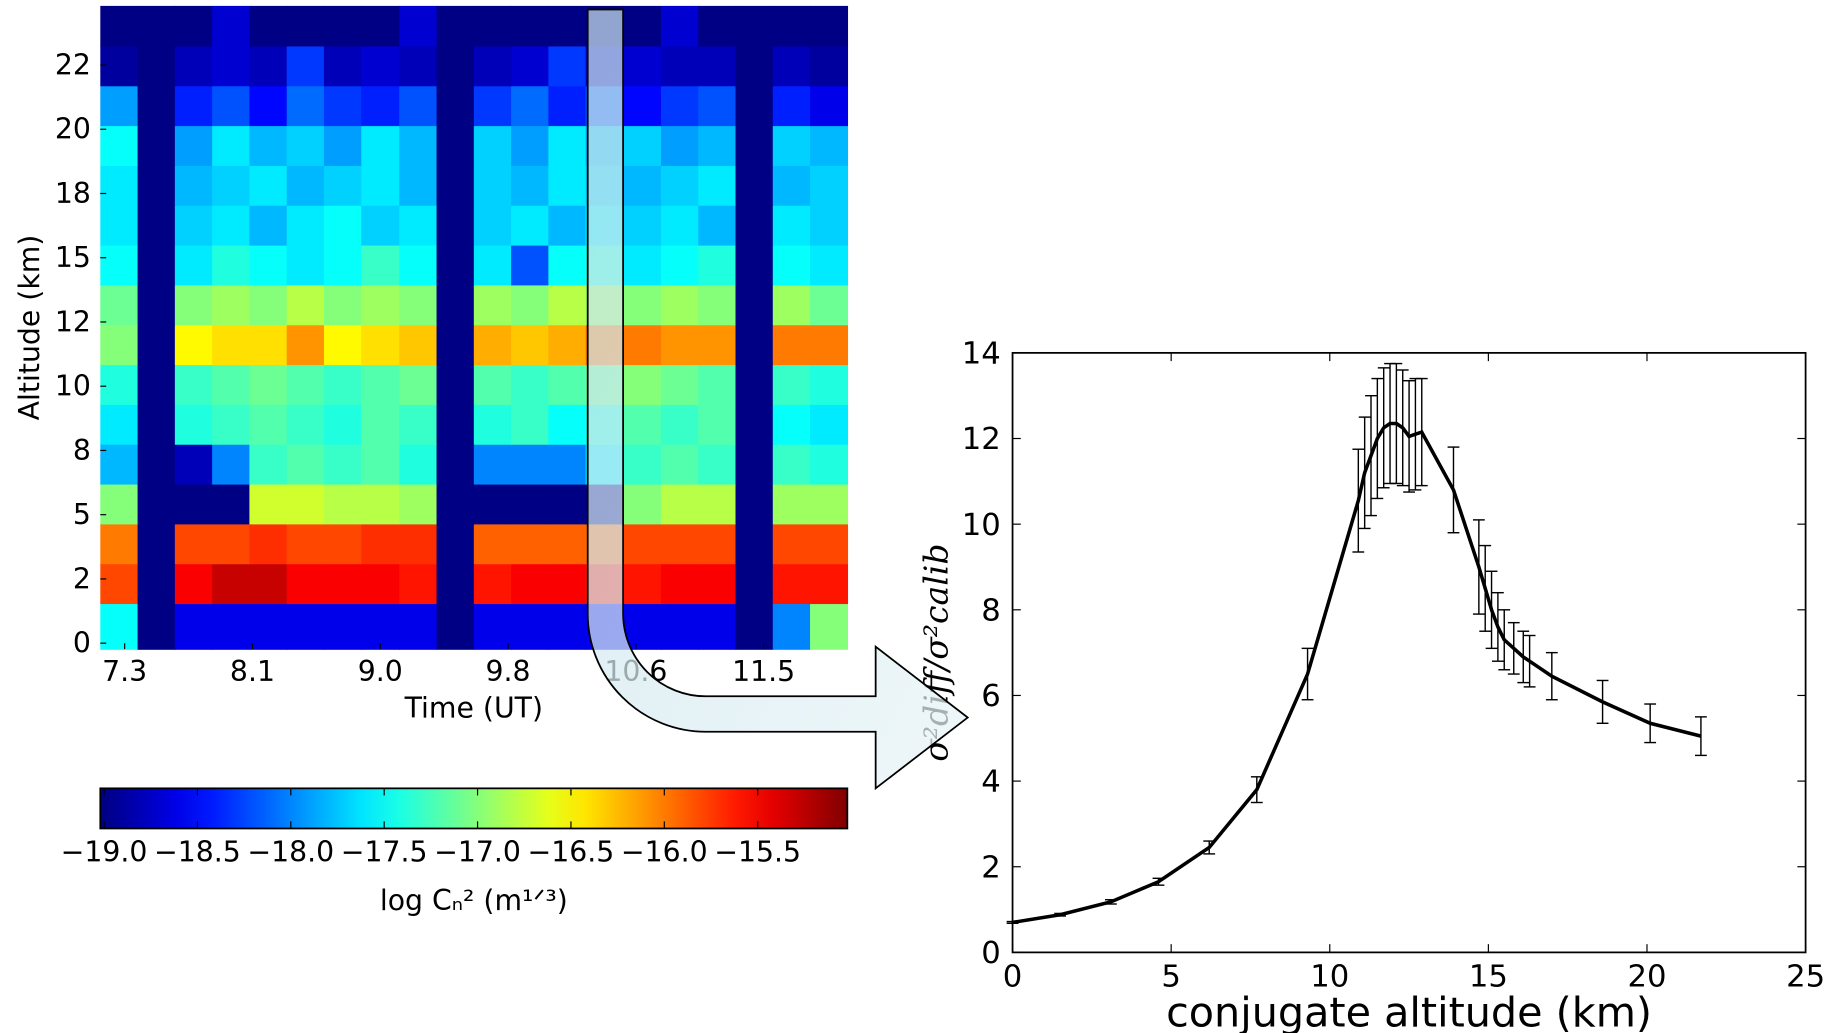 The width and height of the screenshot is (1841, 1033). Describe the element at coordinates (82, 643) in the screenshot. I see `y-tick-label: 0` at that location.